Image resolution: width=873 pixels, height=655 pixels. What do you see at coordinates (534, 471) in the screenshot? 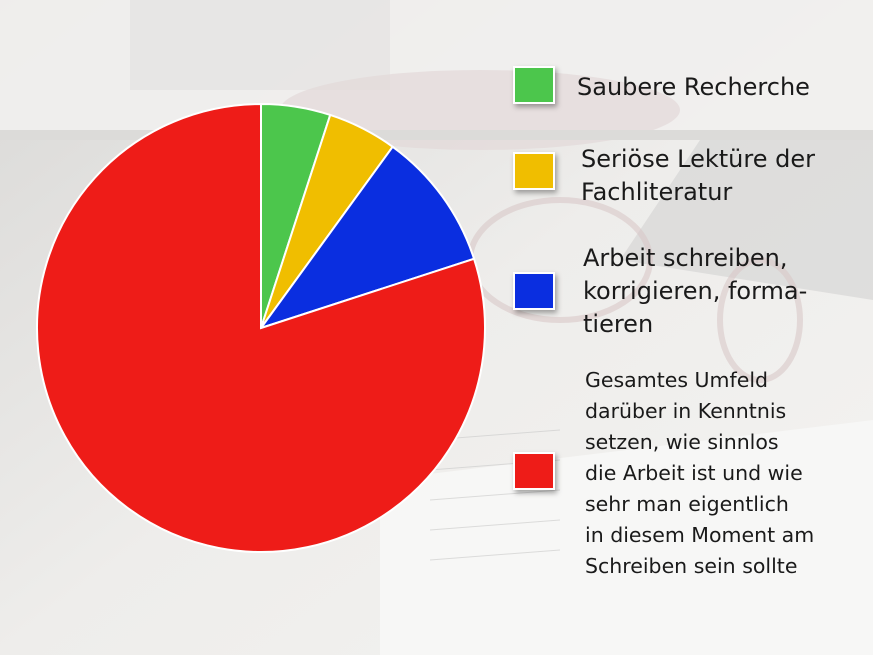
I see `legend-swatch-red` at bounding box center [534, 471].